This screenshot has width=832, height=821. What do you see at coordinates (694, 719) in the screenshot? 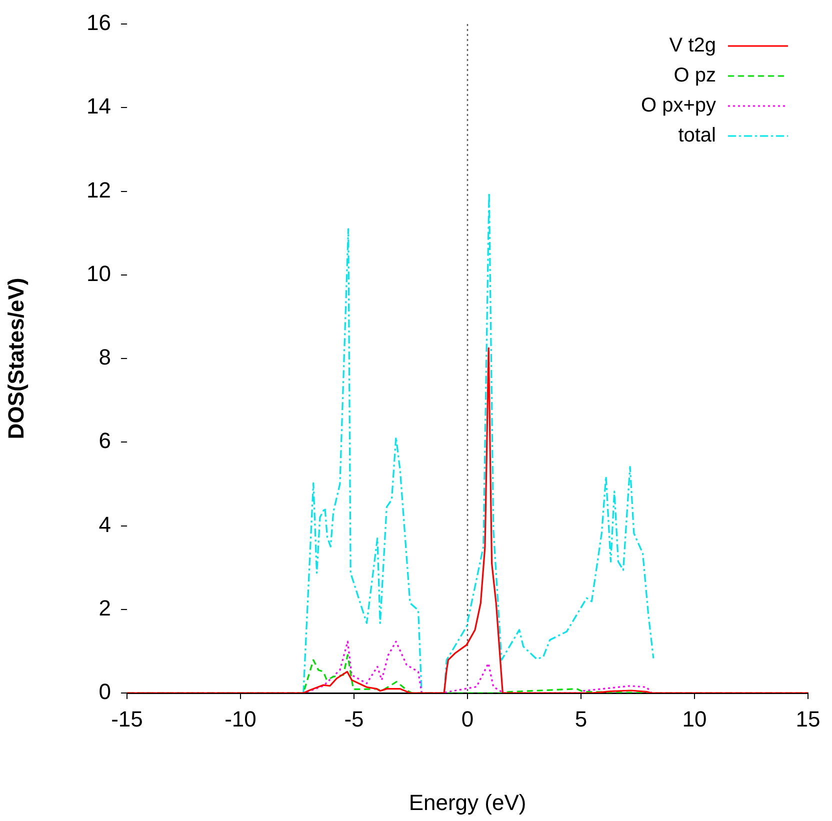
I see `x-tick-label: 10` at bounding box center [694, 719].